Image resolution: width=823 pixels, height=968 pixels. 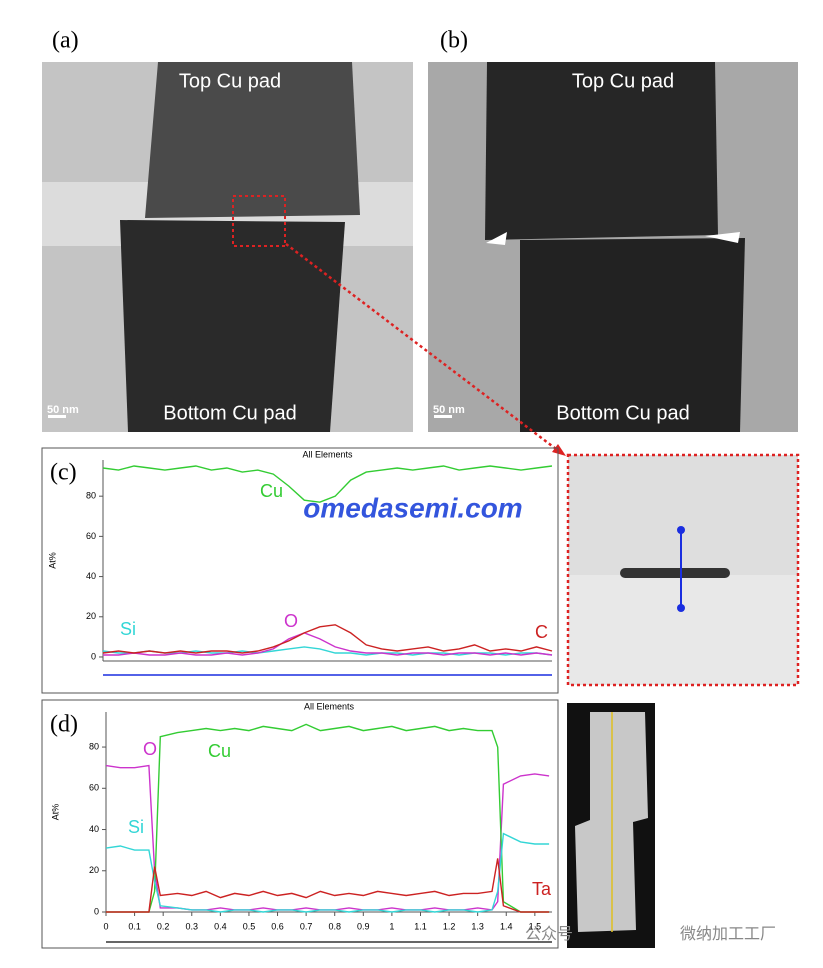 I want to click on x-tick-label: 0, so click(x=105, y=926).